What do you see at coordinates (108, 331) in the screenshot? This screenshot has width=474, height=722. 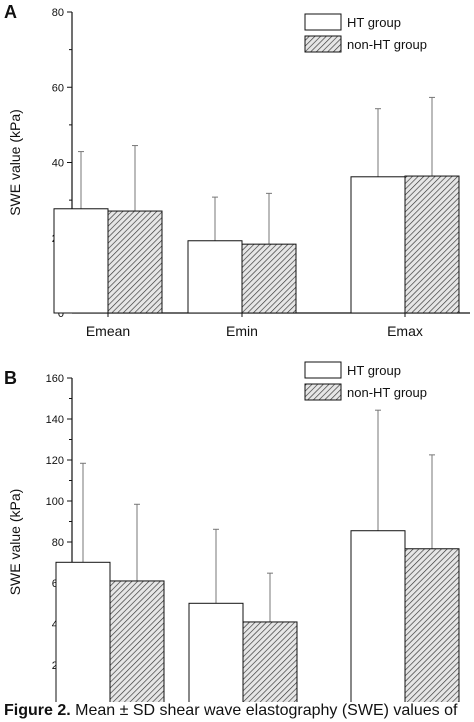 I see `category-label: Emean` at bounding box center [108, 331].